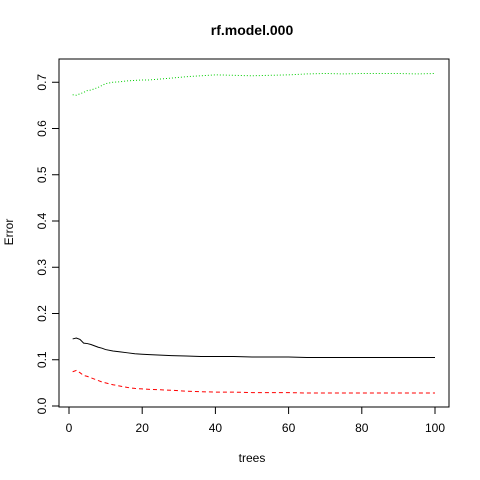  Describe the element at coordinates (42, 267) in the screenshot. I see `y-tick-label: 0.3` at that location.